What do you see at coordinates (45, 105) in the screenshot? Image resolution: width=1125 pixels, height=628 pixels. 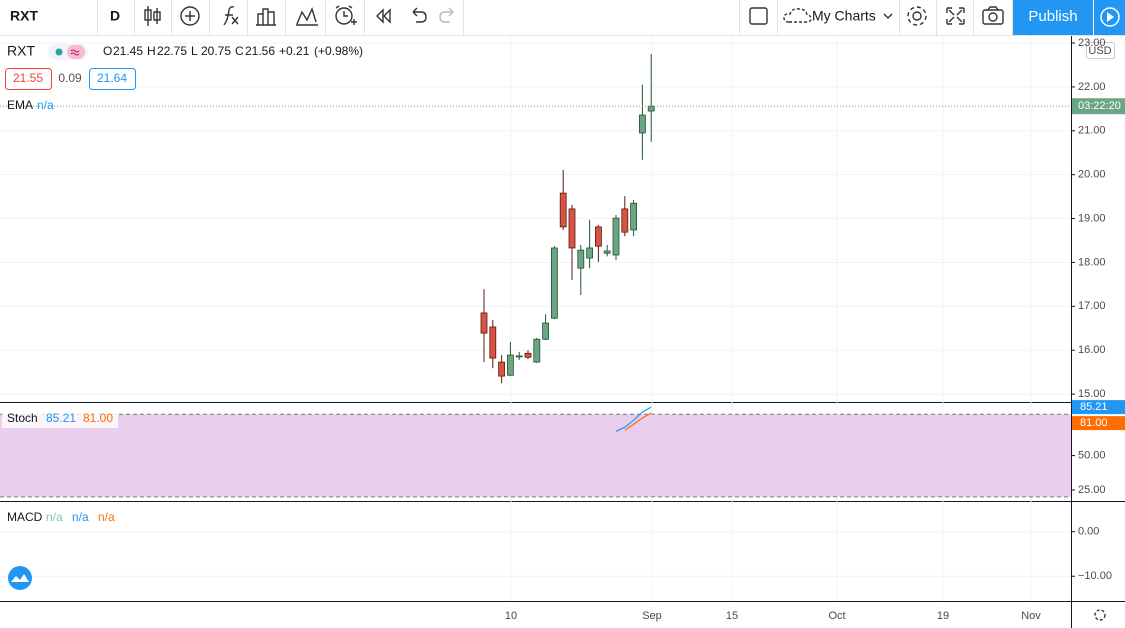 I see `ema-value: n/a` at bounding box center [45, 105].